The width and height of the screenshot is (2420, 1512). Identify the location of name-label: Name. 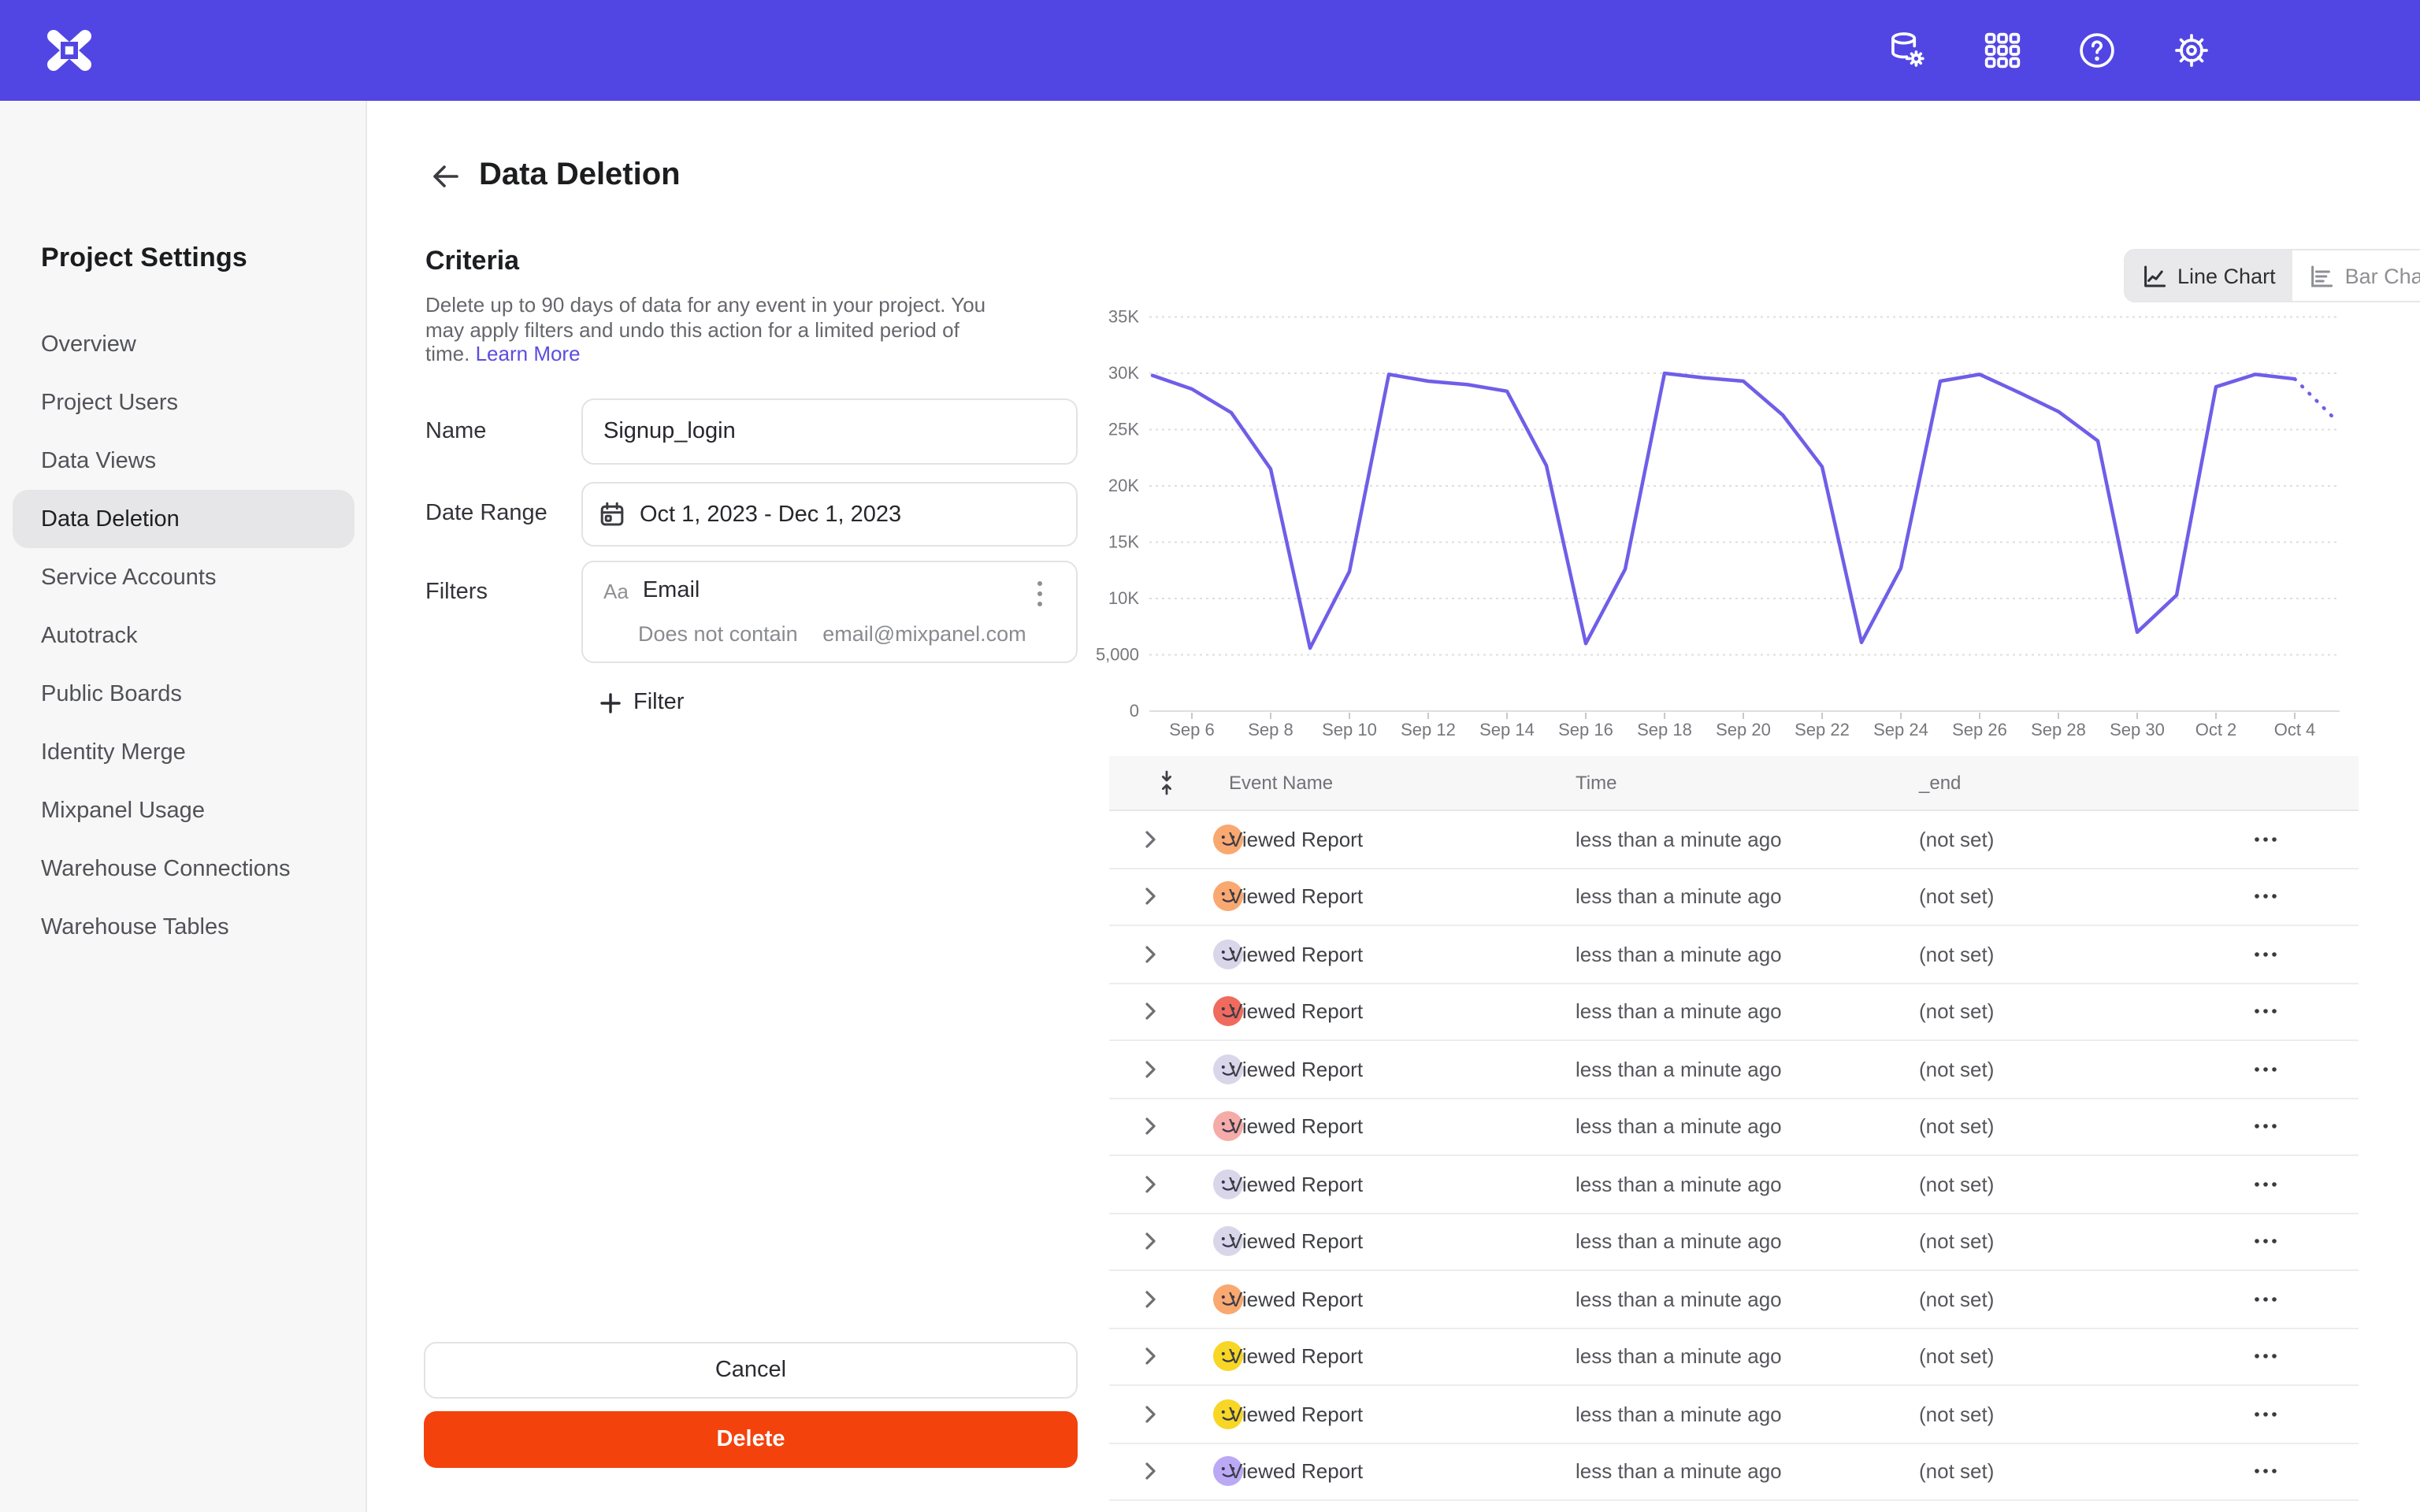
(456, 431).